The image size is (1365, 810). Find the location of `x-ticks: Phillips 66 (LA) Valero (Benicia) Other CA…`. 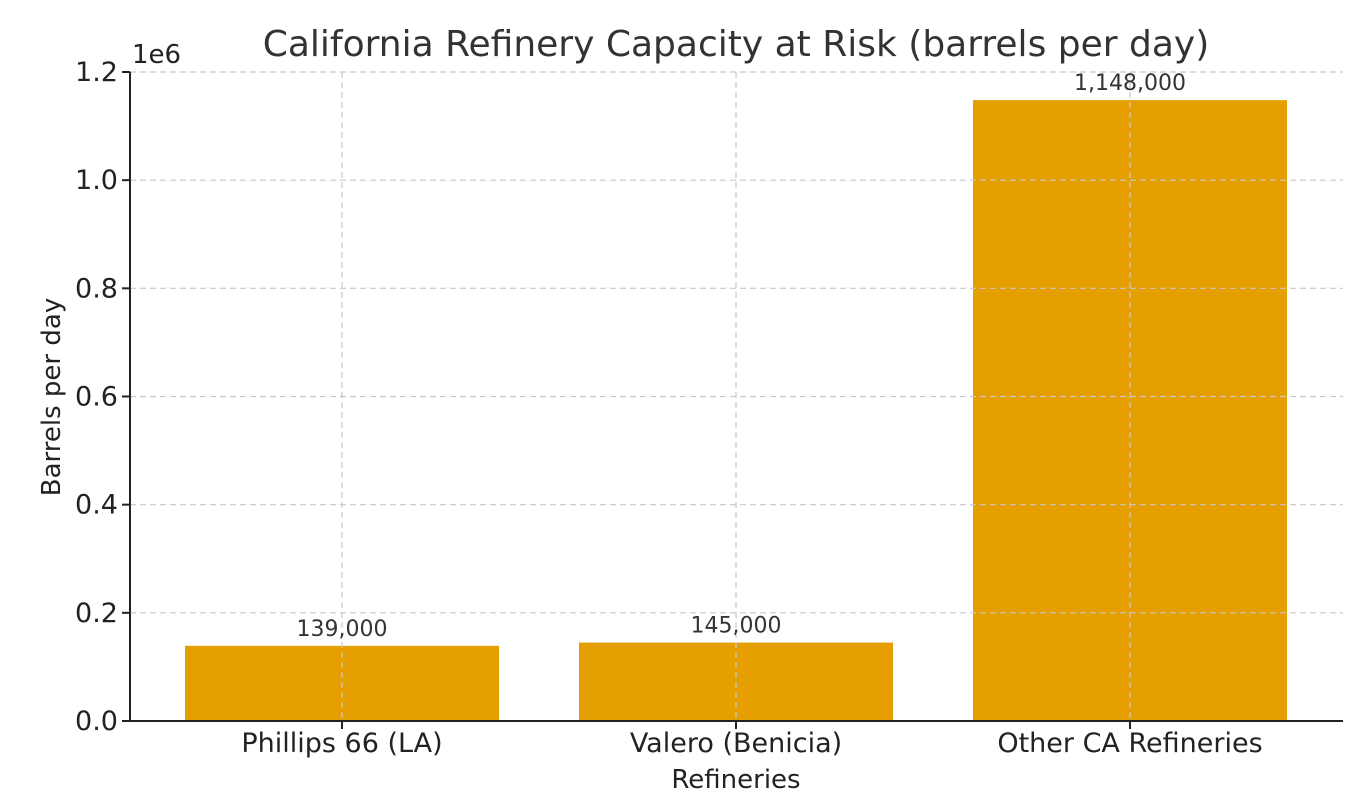

x-ticks: Phillips 66 (LA) Valero (Benicia) Other CA… is located at coordinates (752, 740).